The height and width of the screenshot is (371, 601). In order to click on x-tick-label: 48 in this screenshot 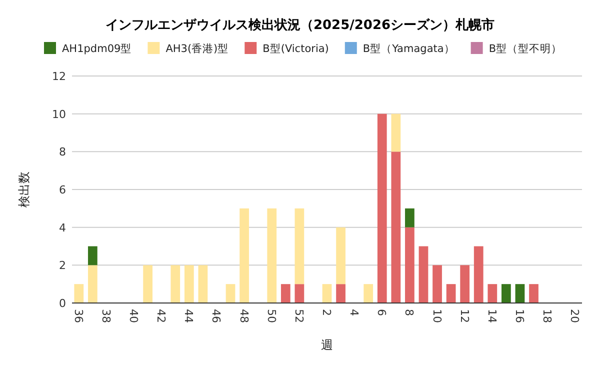, I will do `click(243, 316)`.